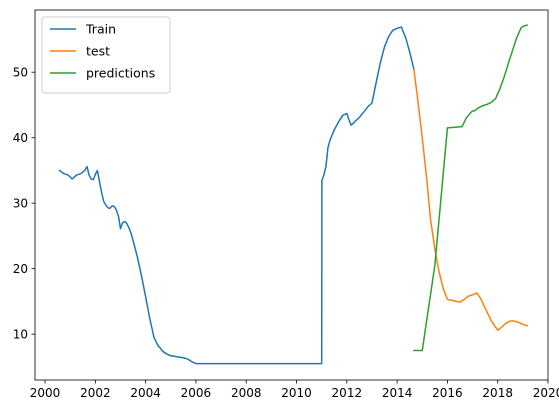 Image resolution: width=559 pixels, height=413 pixels. I want to click on y-axis: 10 20 30 40 50, so click(24, 203).